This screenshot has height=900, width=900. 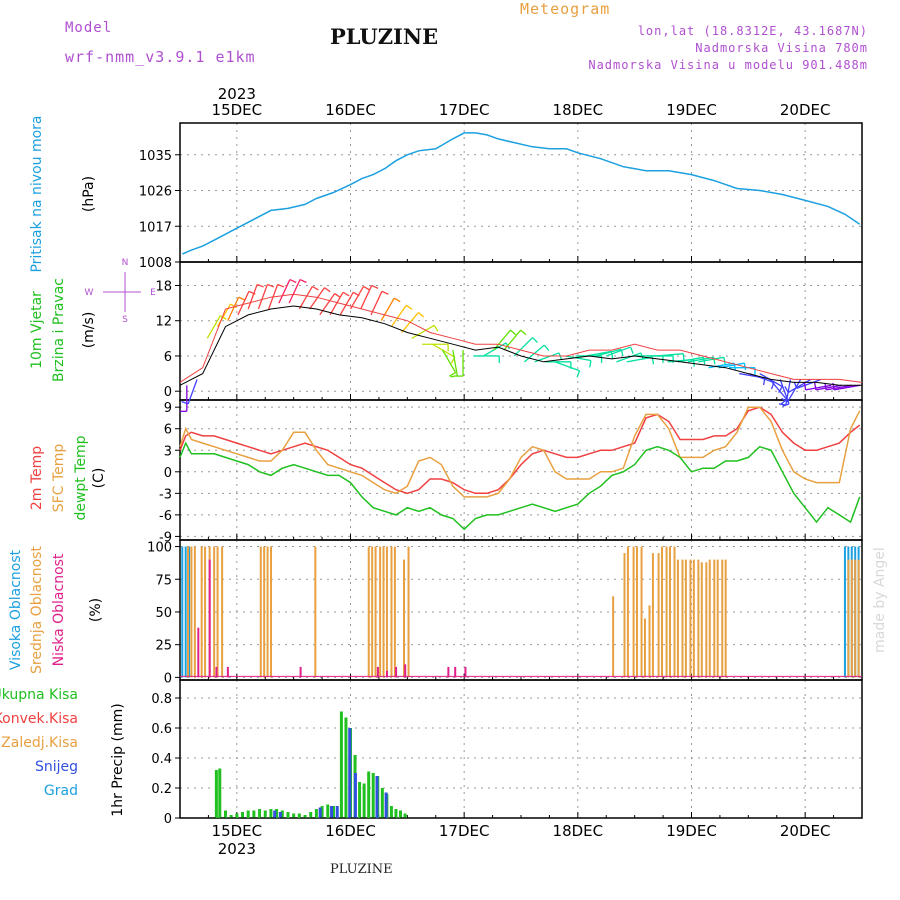 I want to click on y-tick-label: 1035, so click(x=155, y=156).